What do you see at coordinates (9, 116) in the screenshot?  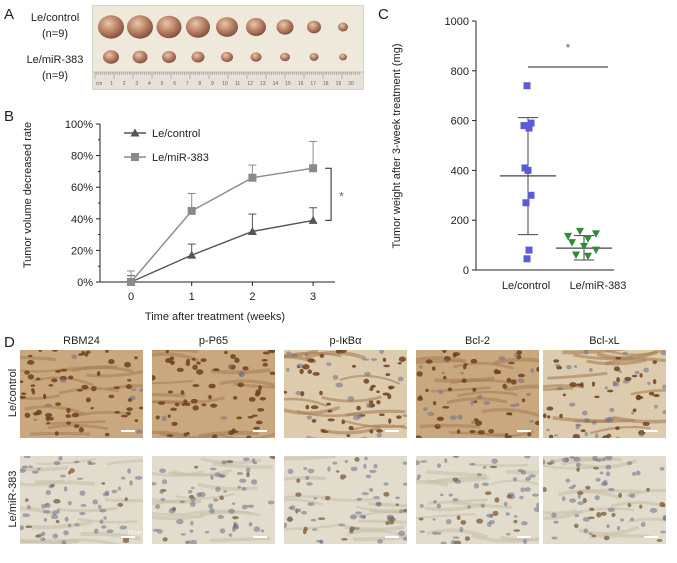 I see `panel-letter-b: B` at bounding box center [9, 116].